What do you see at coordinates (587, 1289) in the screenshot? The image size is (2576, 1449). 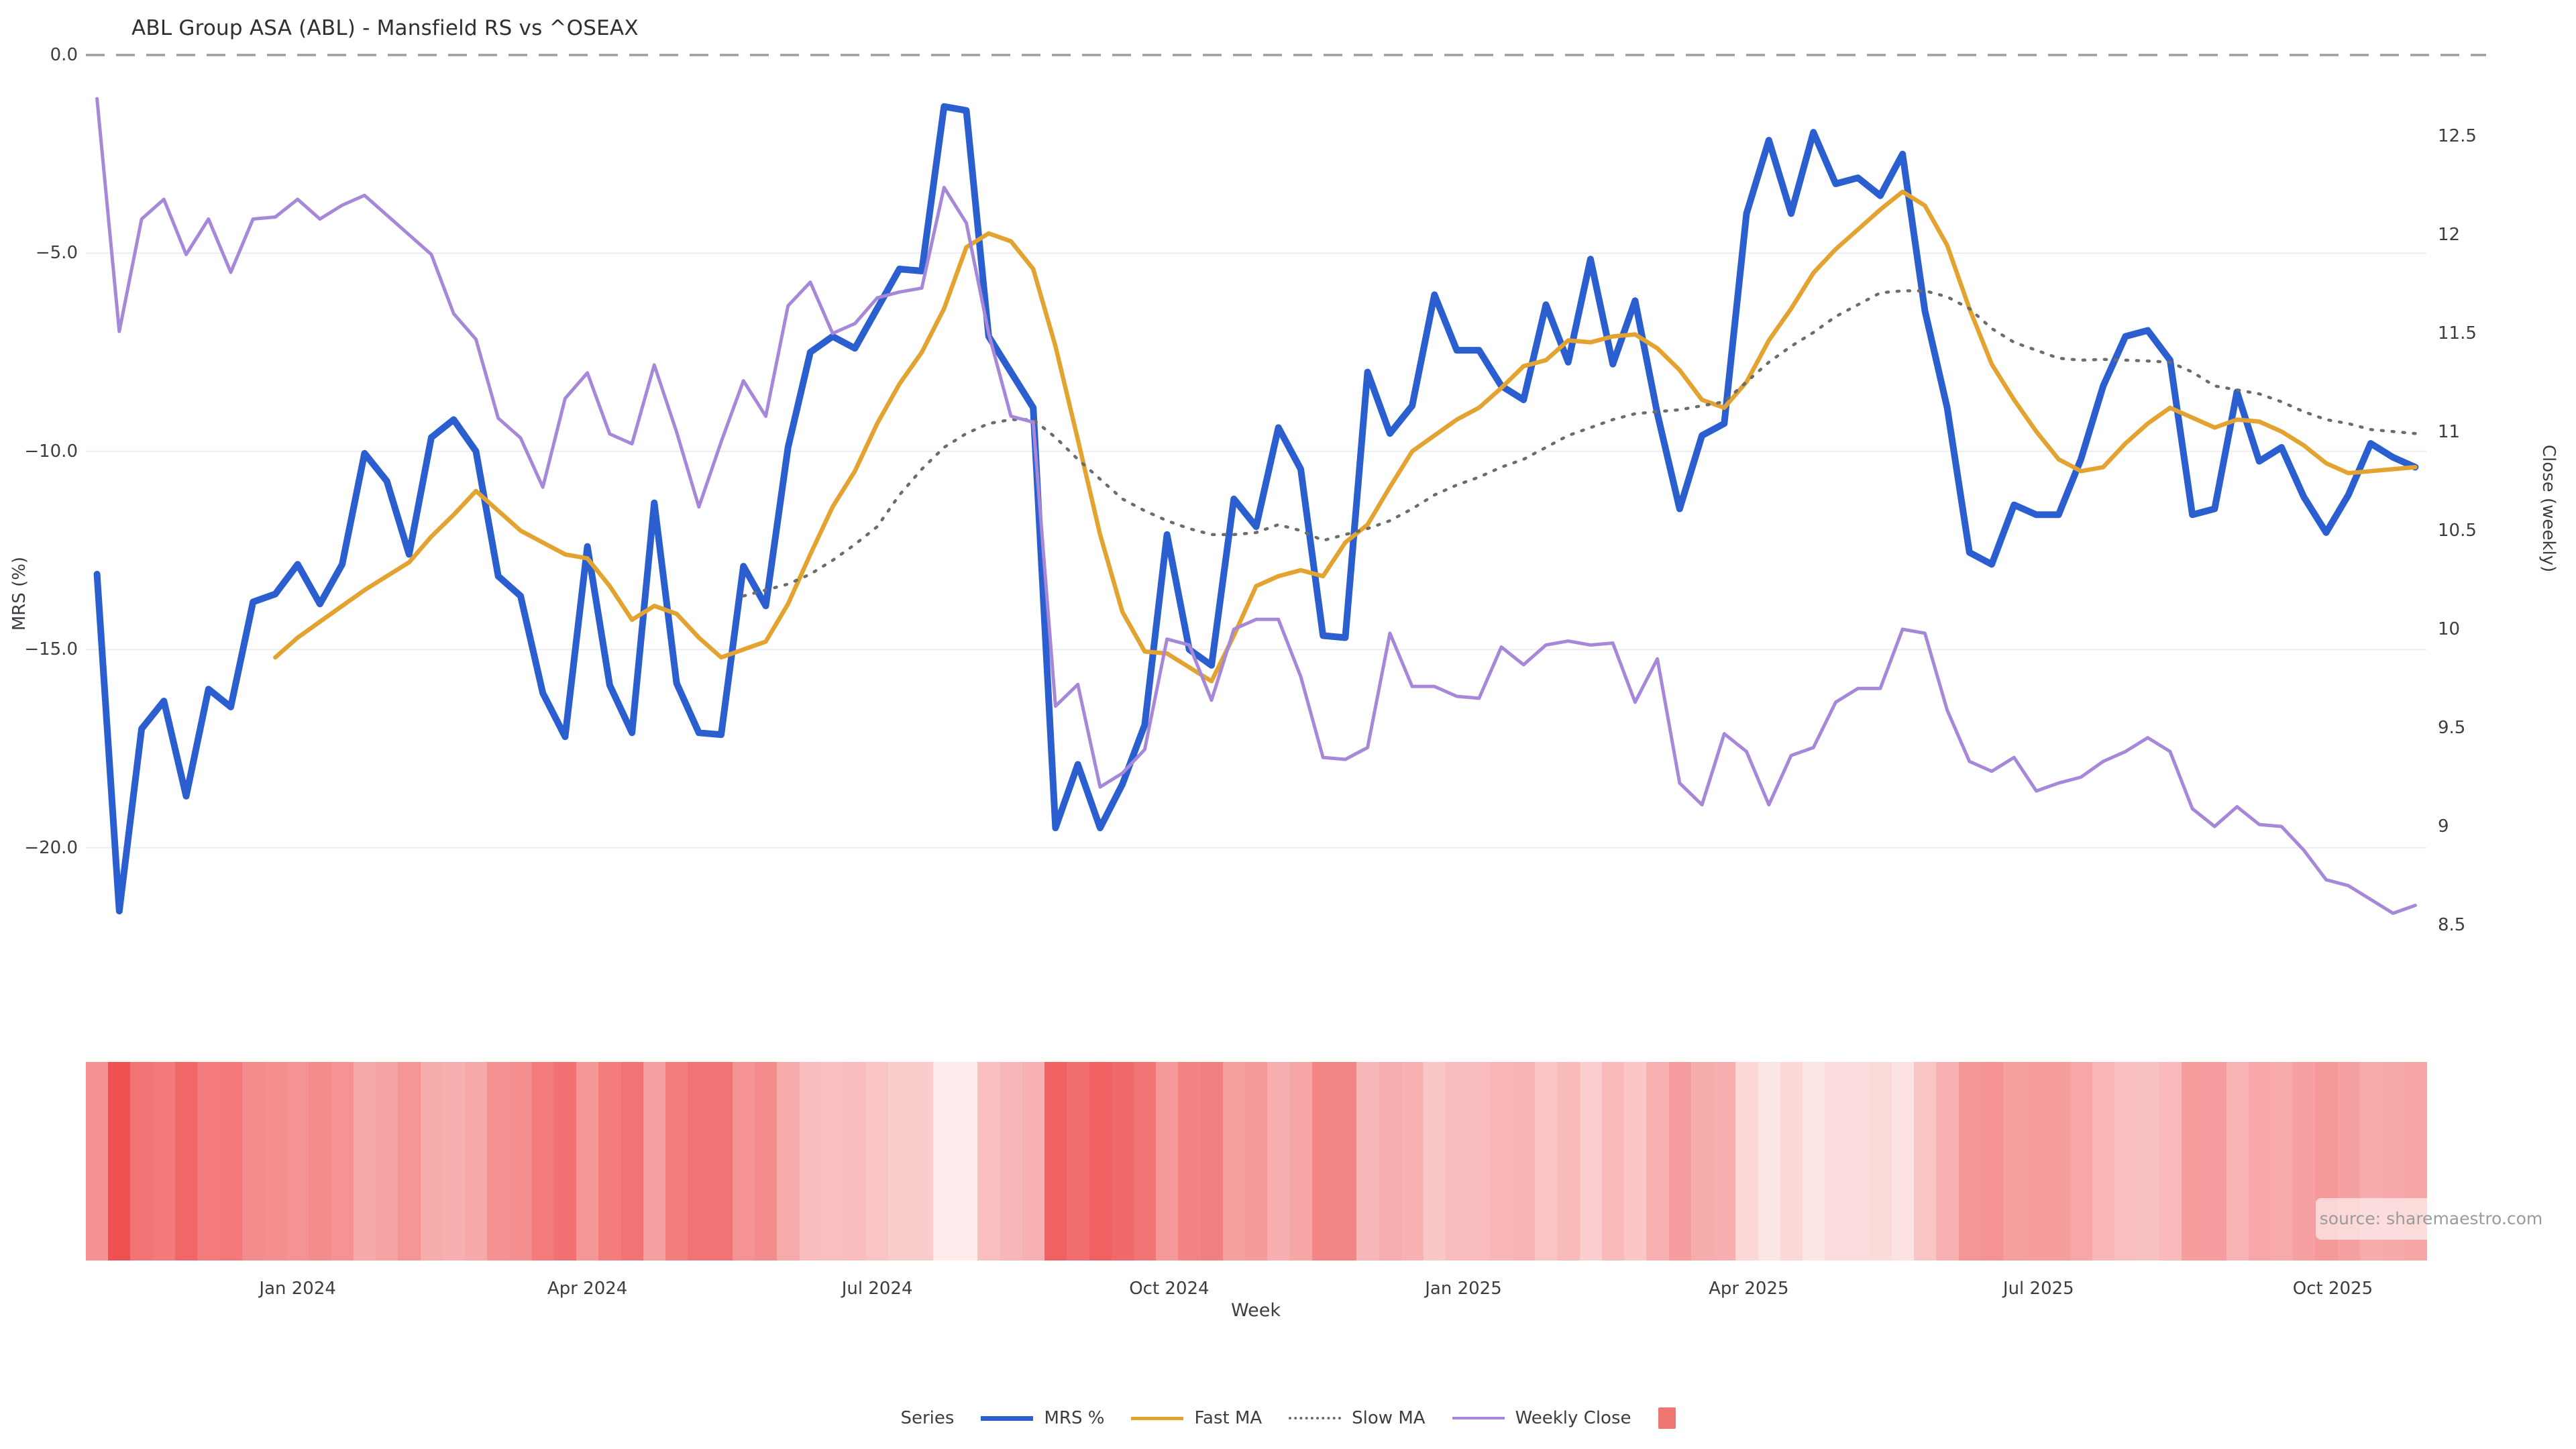 I see `x-axis-tick: Apr 2024` at bounding box center [587, 1289].